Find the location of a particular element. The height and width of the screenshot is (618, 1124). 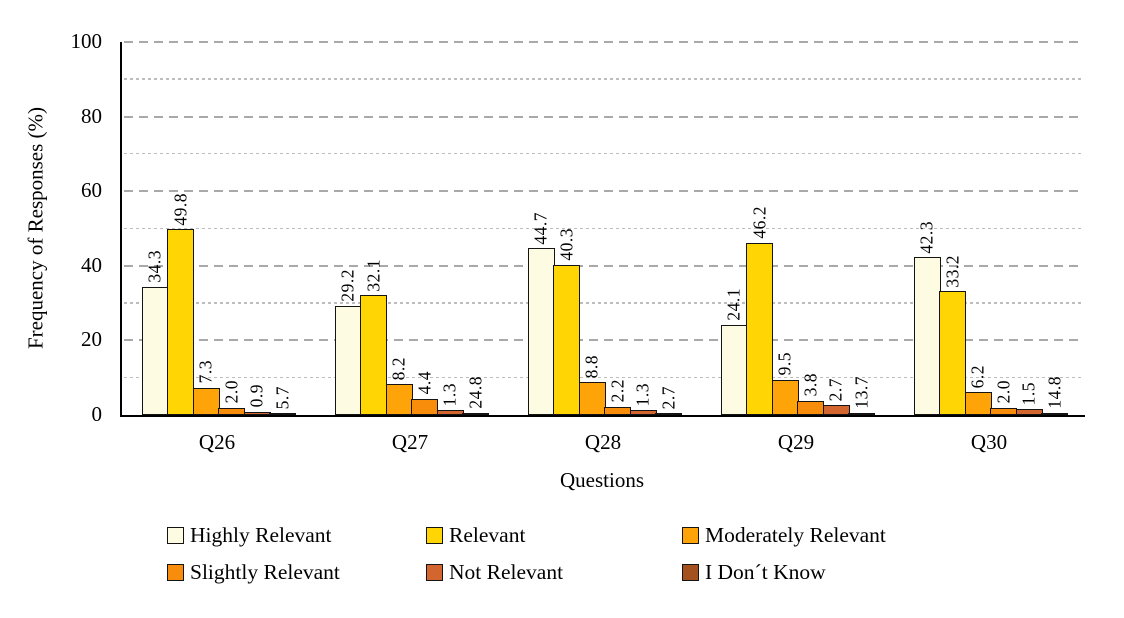

bar-value-label: 2.7 is located at coordinates (835, 389).